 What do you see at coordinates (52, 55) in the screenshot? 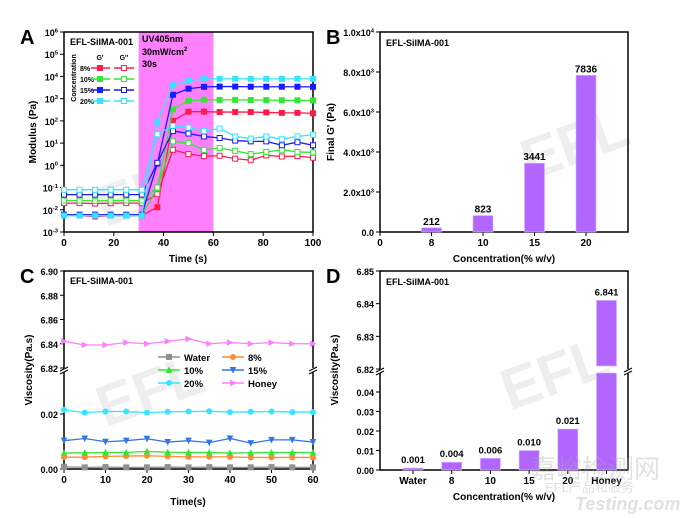
I see `y-tick-label: 105` at bounding box center [52, 55].